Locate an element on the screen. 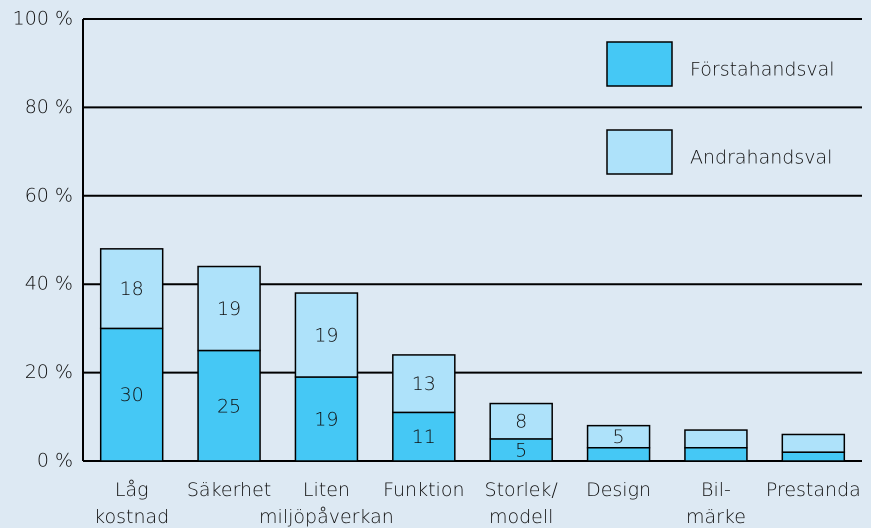 This screenshot has width=871, height=528. data-label: 13 is located at coordinates (424, 384).